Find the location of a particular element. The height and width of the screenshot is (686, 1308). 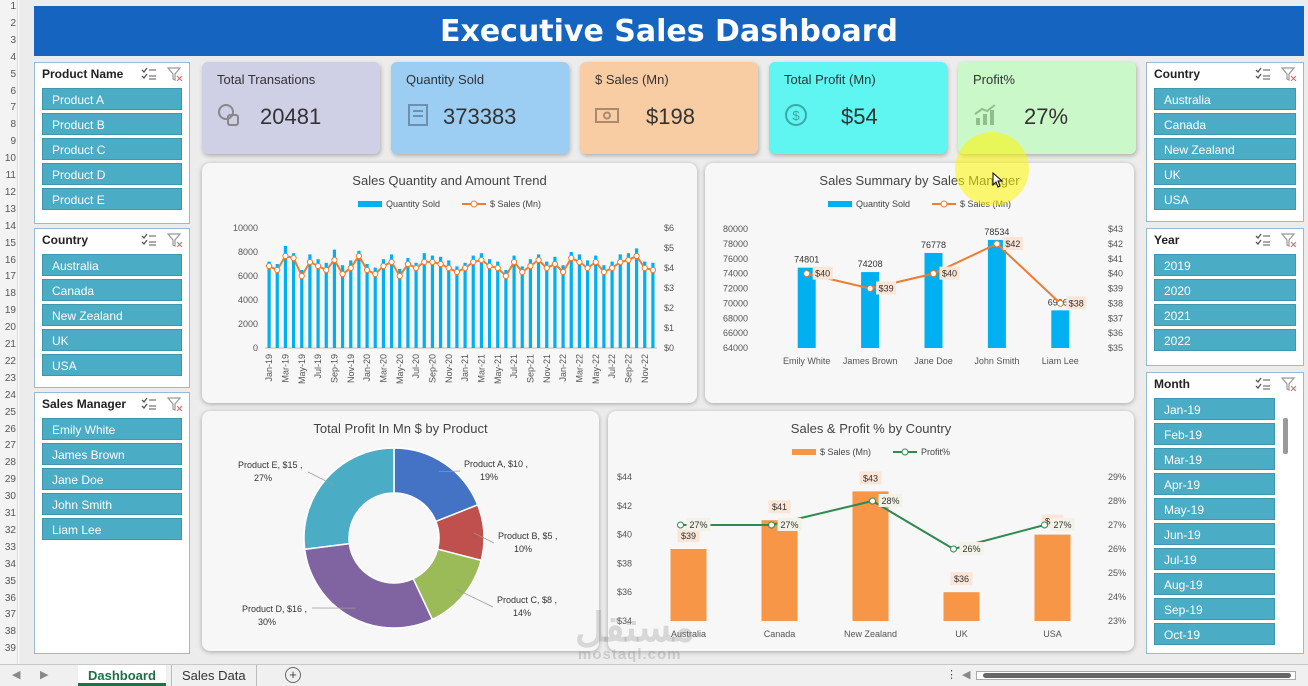

slicer-item: Jul-19 is located at coordinates (1214, 559).